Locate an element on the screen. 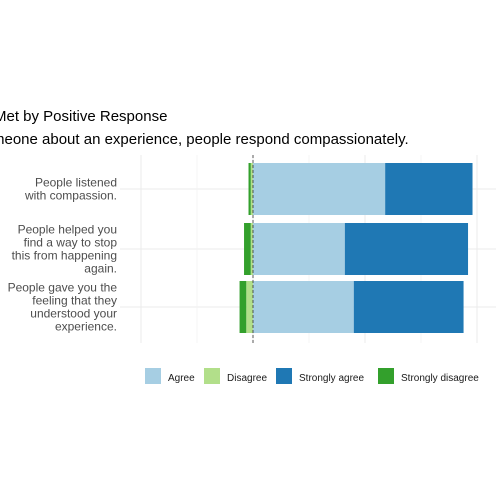 The height and width of the screenshot is (504, 504). category-label-0-line-1: with compassion. is located at coordinates (70, 196).